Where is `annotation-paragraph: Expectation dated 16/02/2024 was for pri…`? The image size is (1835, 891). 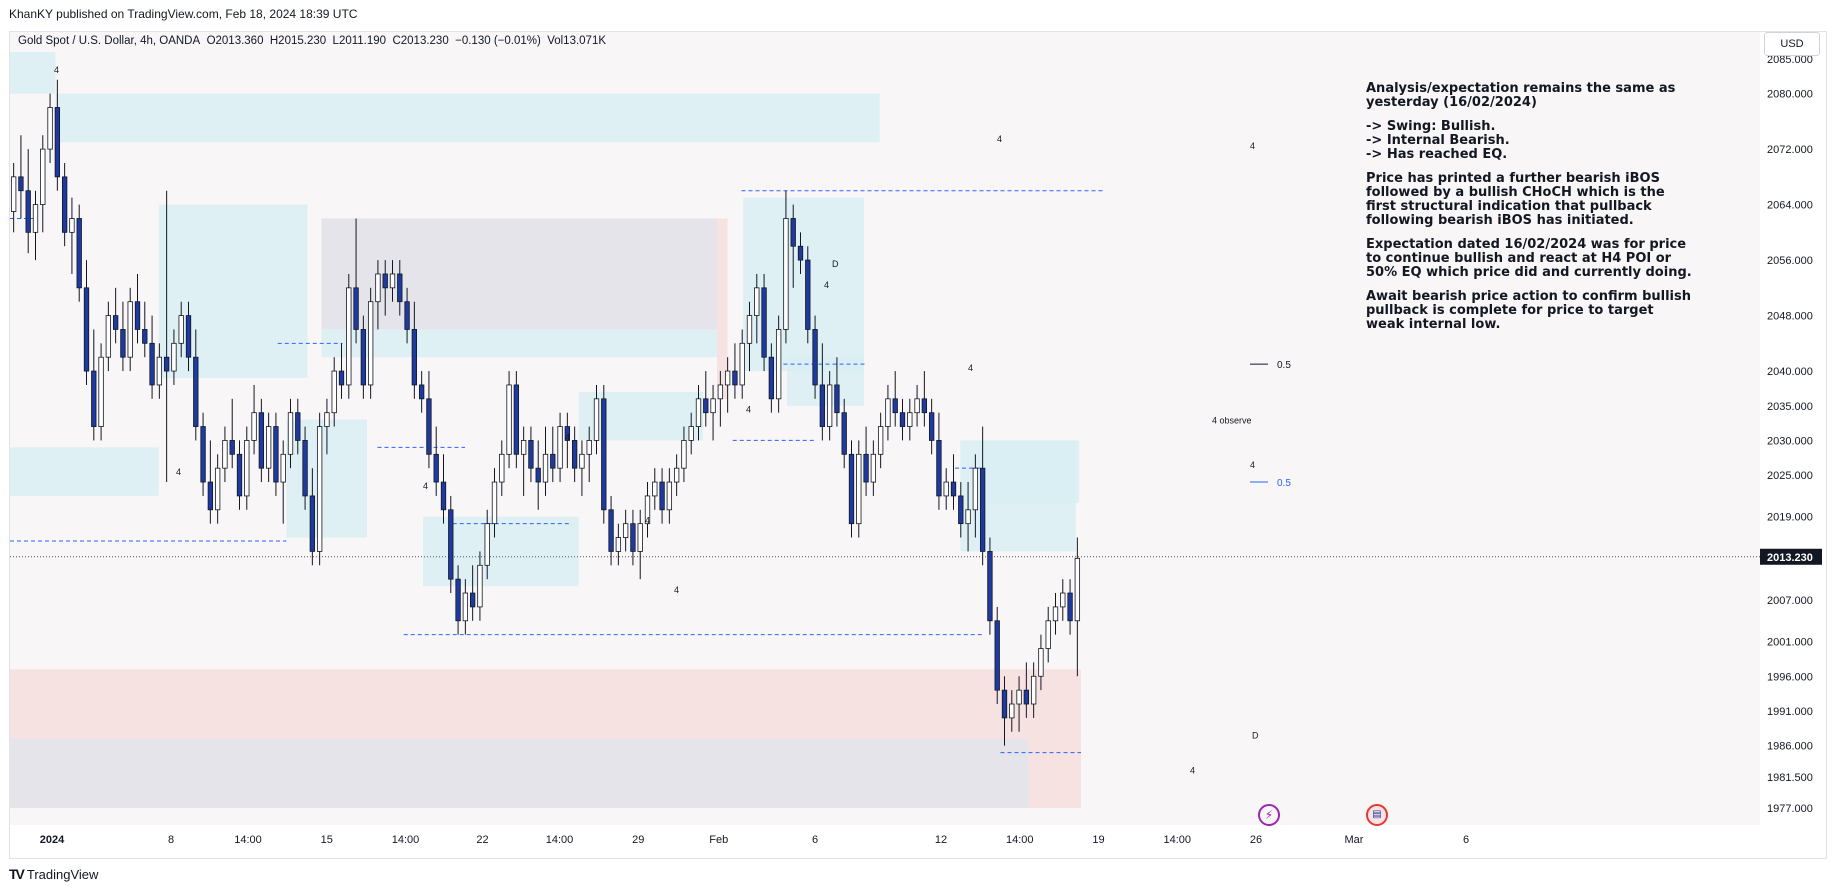
annotation-paragraph: Expectation dated 16/02/2024 was for pri… is located at coordinates (1529, 258).